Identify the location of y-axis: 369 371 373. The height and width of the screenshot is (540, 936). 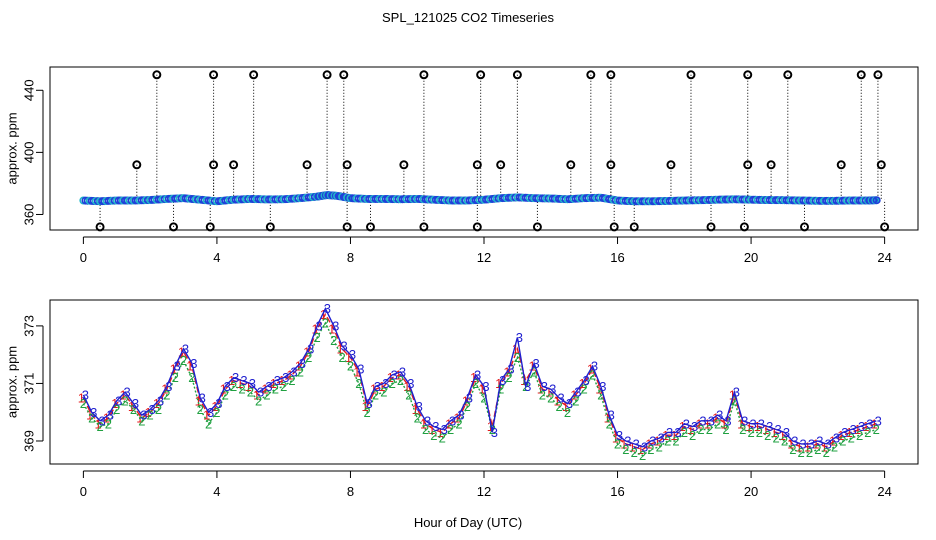
(33, 383).